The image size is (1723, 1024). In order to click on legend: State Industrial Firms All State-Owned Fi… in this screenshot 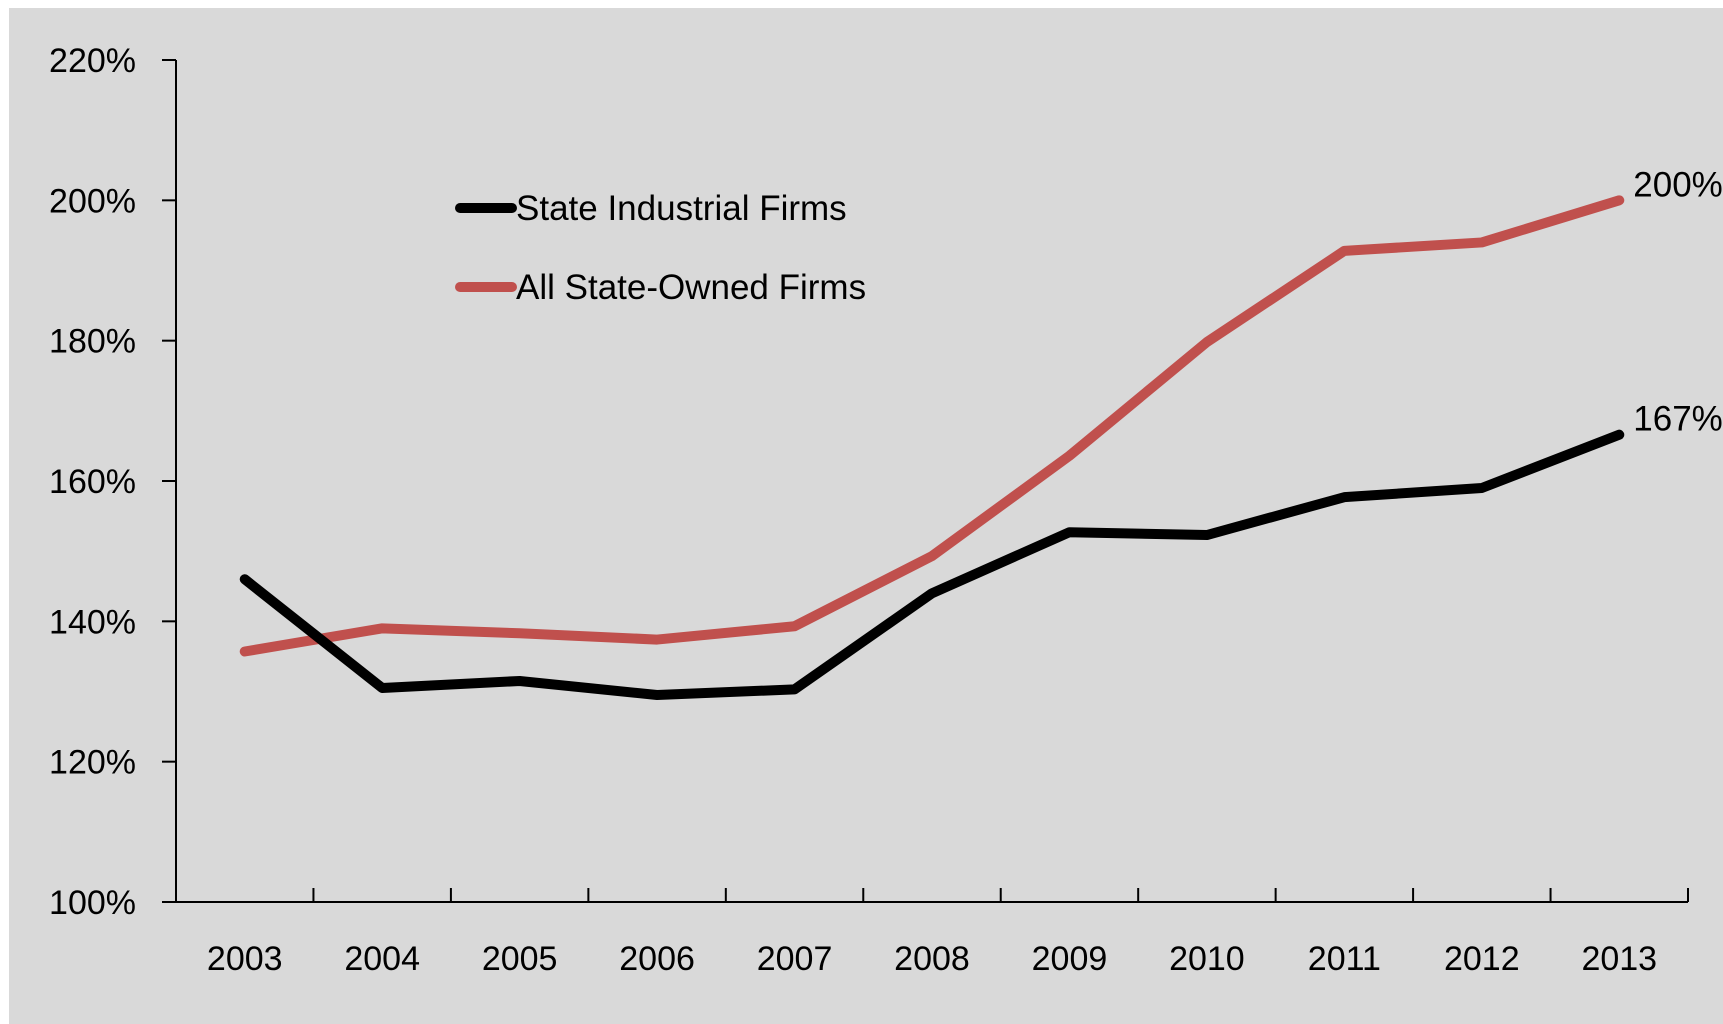, I will do `click(660, 248)`.